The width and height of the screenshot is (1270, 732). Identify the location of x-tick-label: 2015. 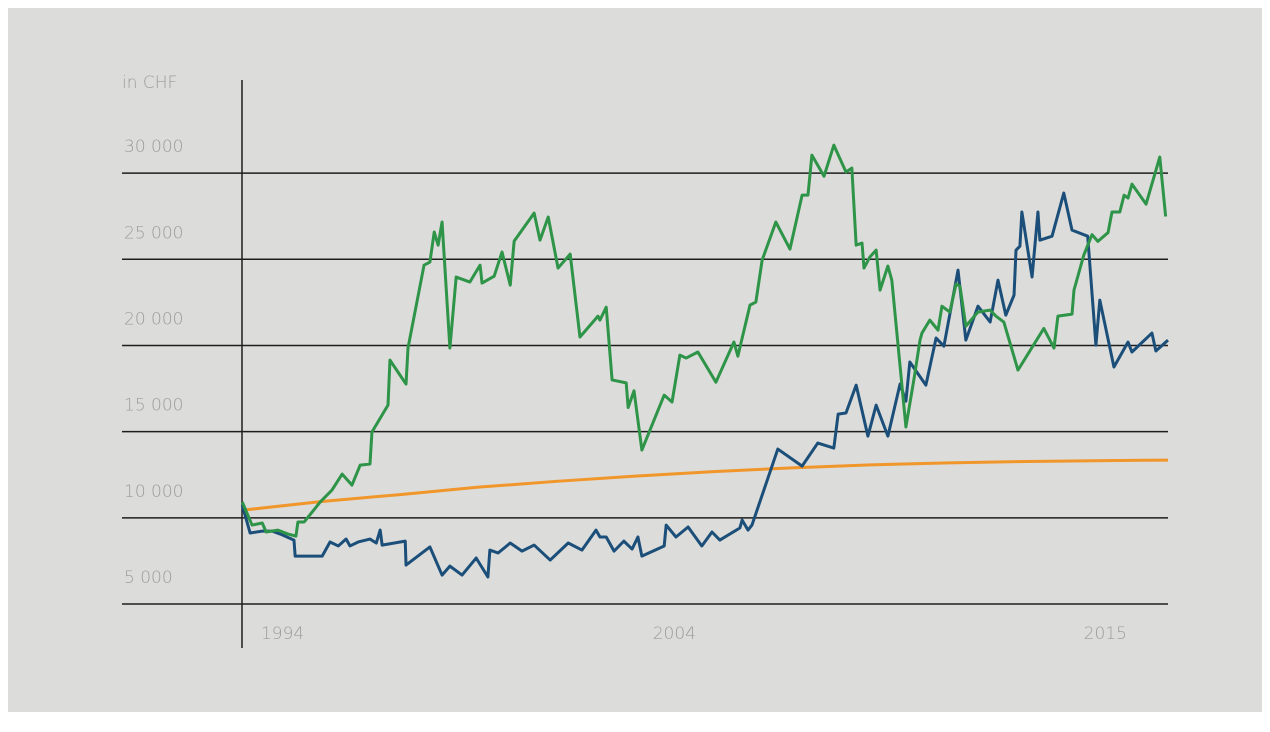
(1105, 634).